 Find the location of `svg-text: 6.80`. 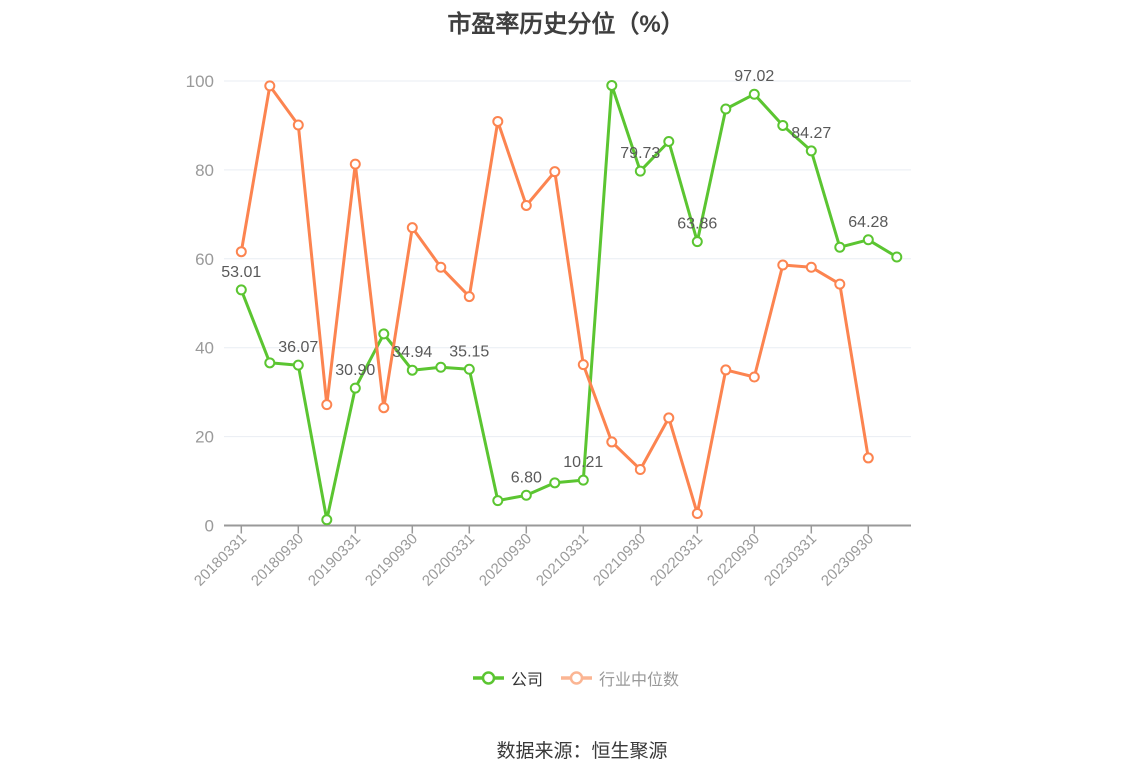

svg-text: 6.80 is located at coordinates (526, 477).